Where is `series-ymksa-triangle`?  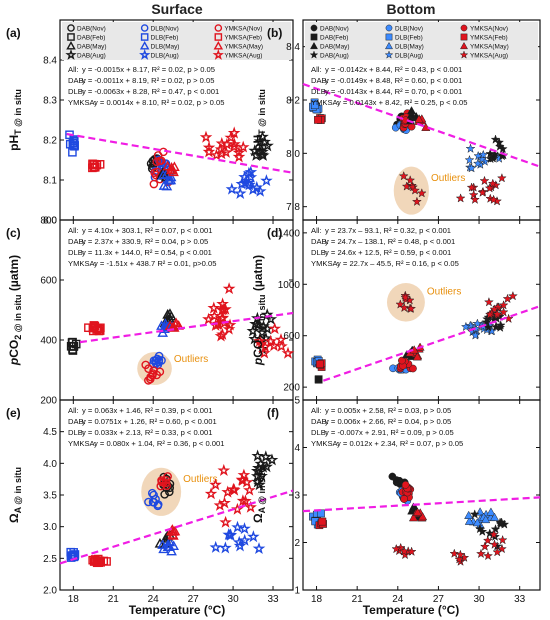 series-ymksa-triangle is located at coordinates (418, 514).